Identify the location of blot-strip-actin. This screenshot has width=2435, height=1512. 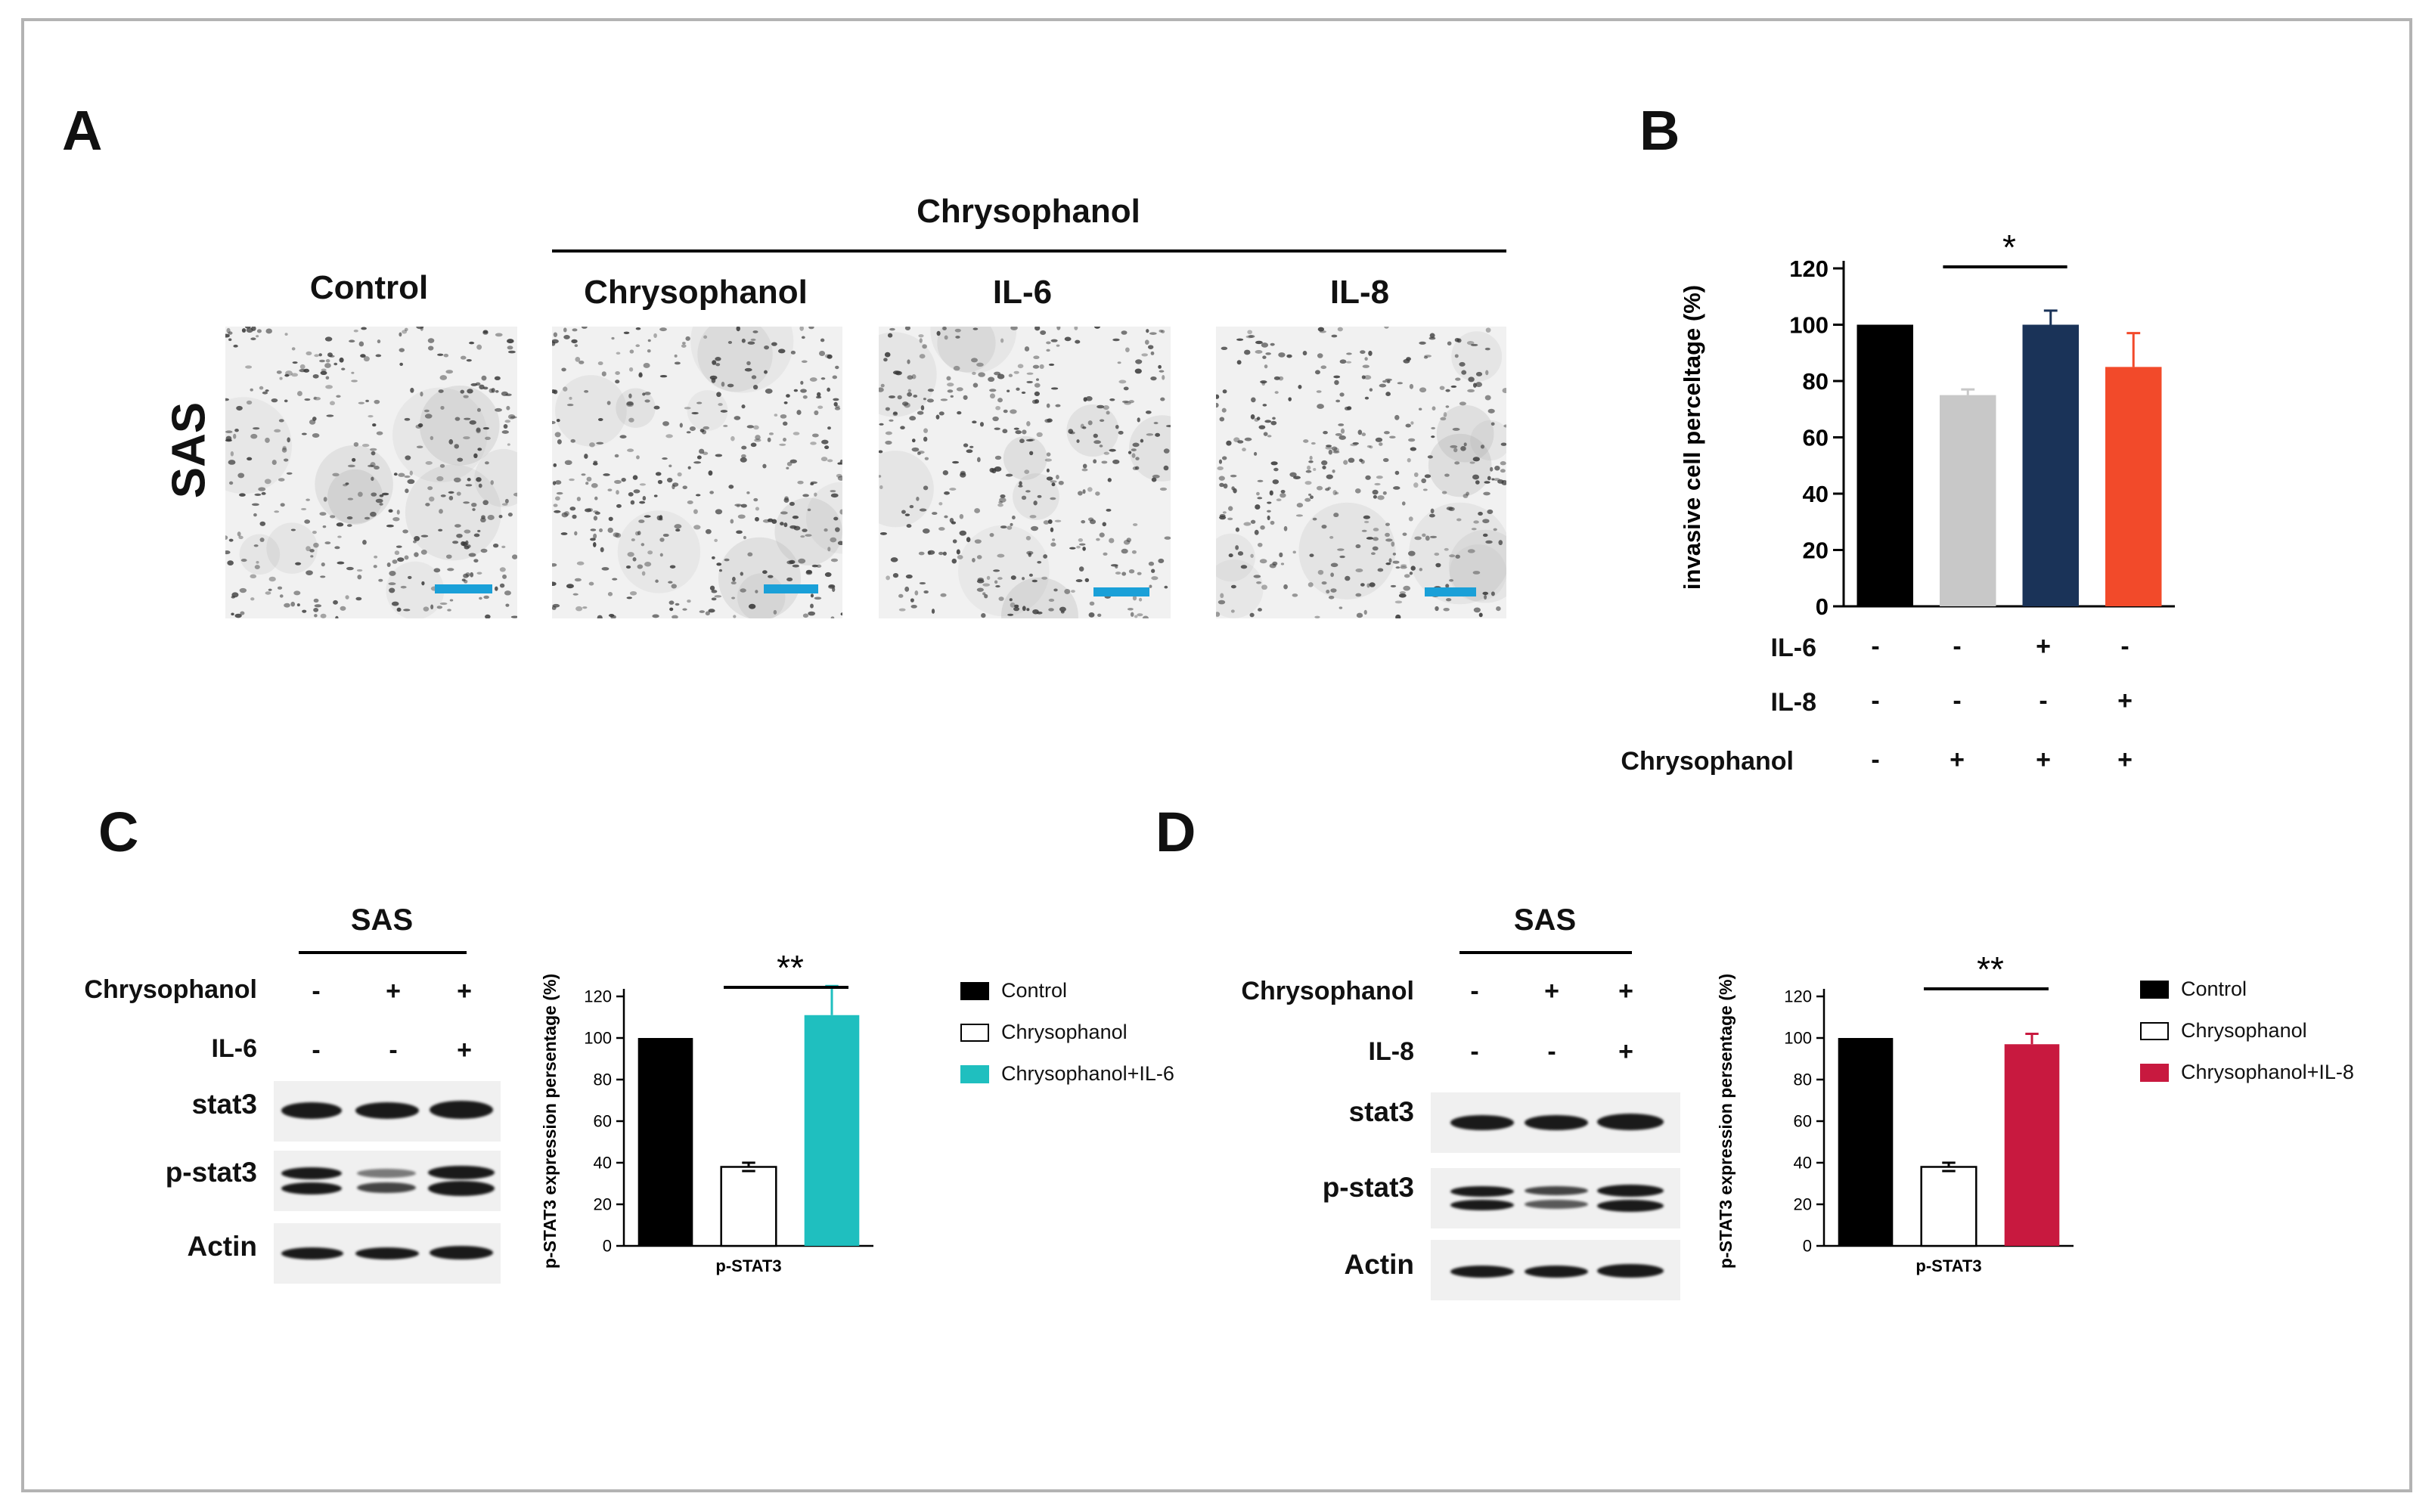
(388, 1253).